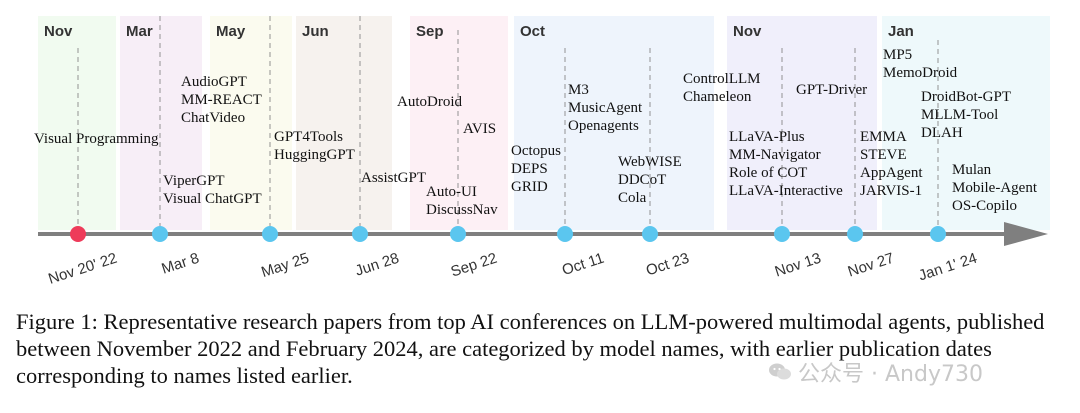  I want to click on paper-name: GPT-Driver, so click(831, 90).